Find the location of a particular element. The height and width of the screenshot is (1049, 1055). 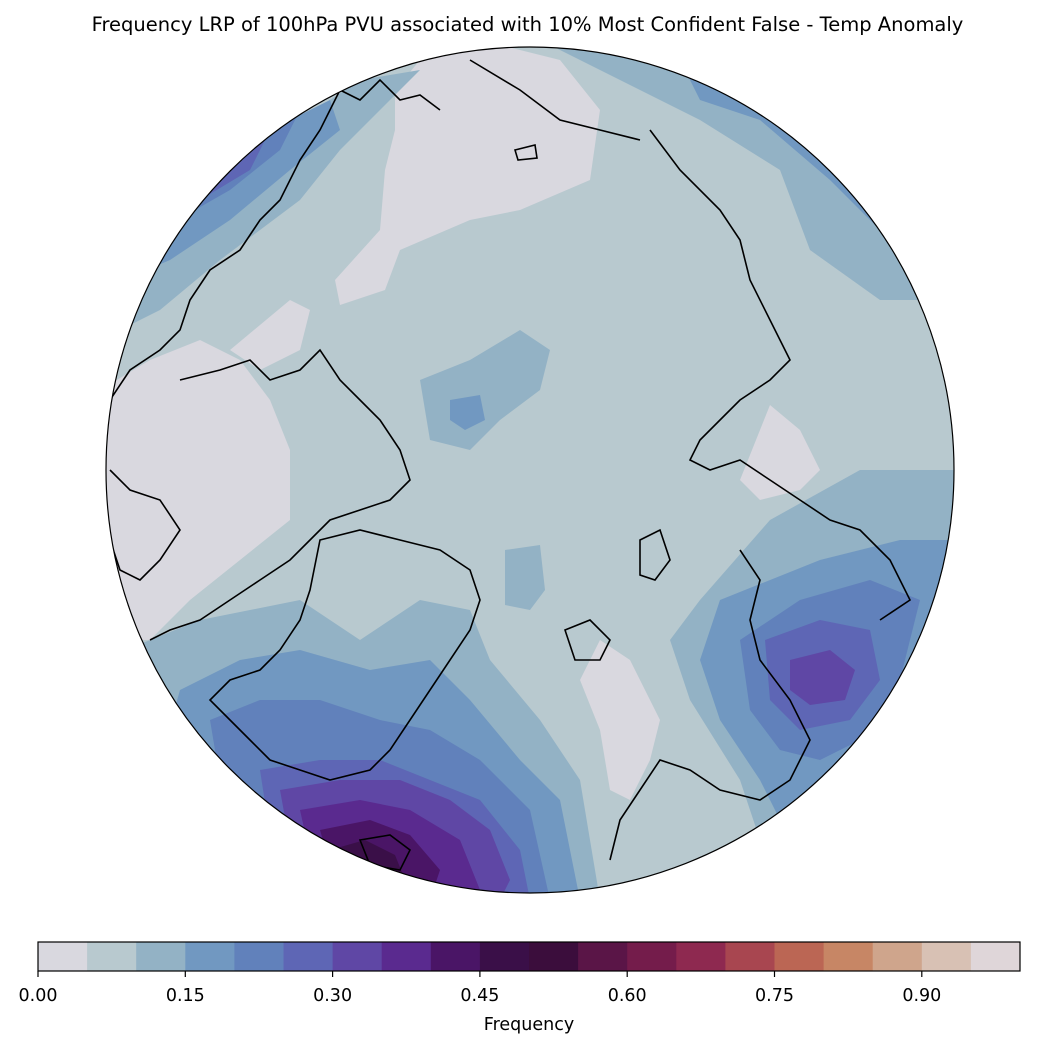

coastline-russia-north is located at coordinates (780, 375).